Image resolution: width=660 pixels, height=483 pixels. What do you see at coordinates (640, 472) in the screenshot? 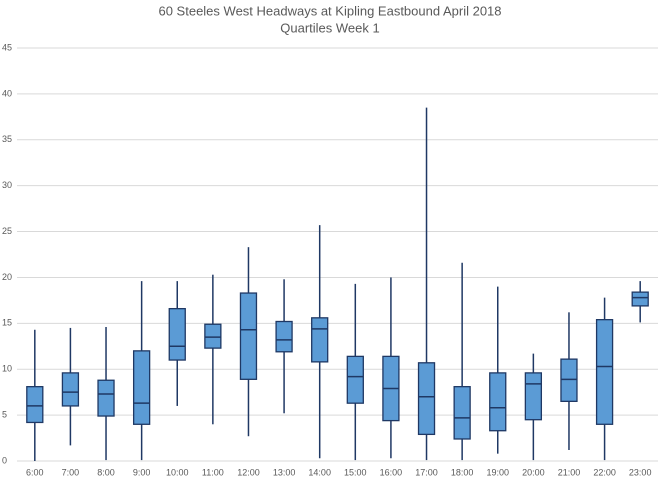
I see `x-tick-label: 23:00` at bounding box center [640, 472].